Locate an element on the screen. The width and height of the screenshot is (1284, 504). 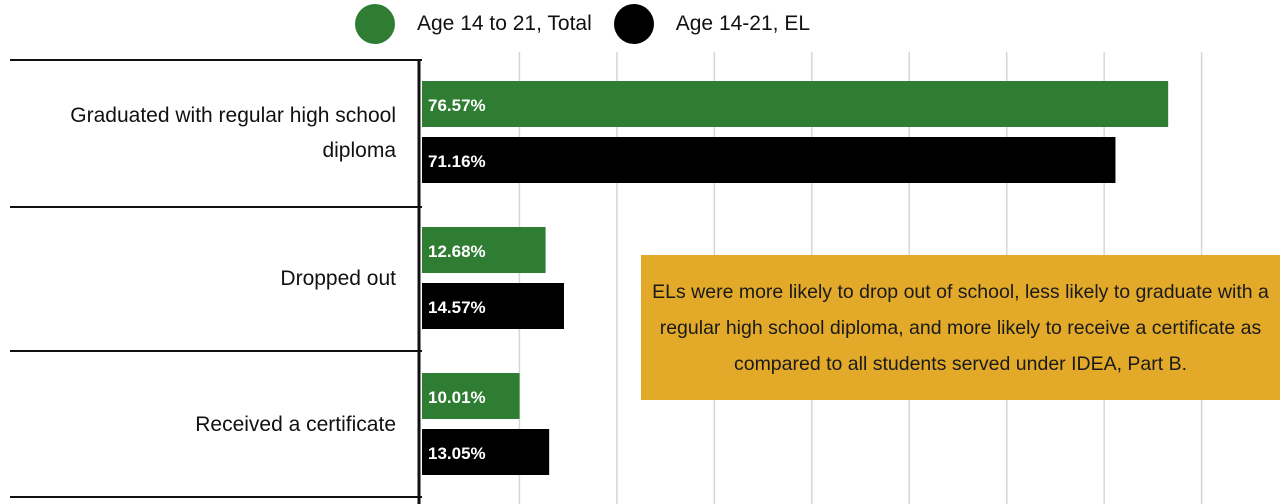
chart-legend: Age 14 to 21, Total Age 14-21, EL is located at coordinates (593, 24).